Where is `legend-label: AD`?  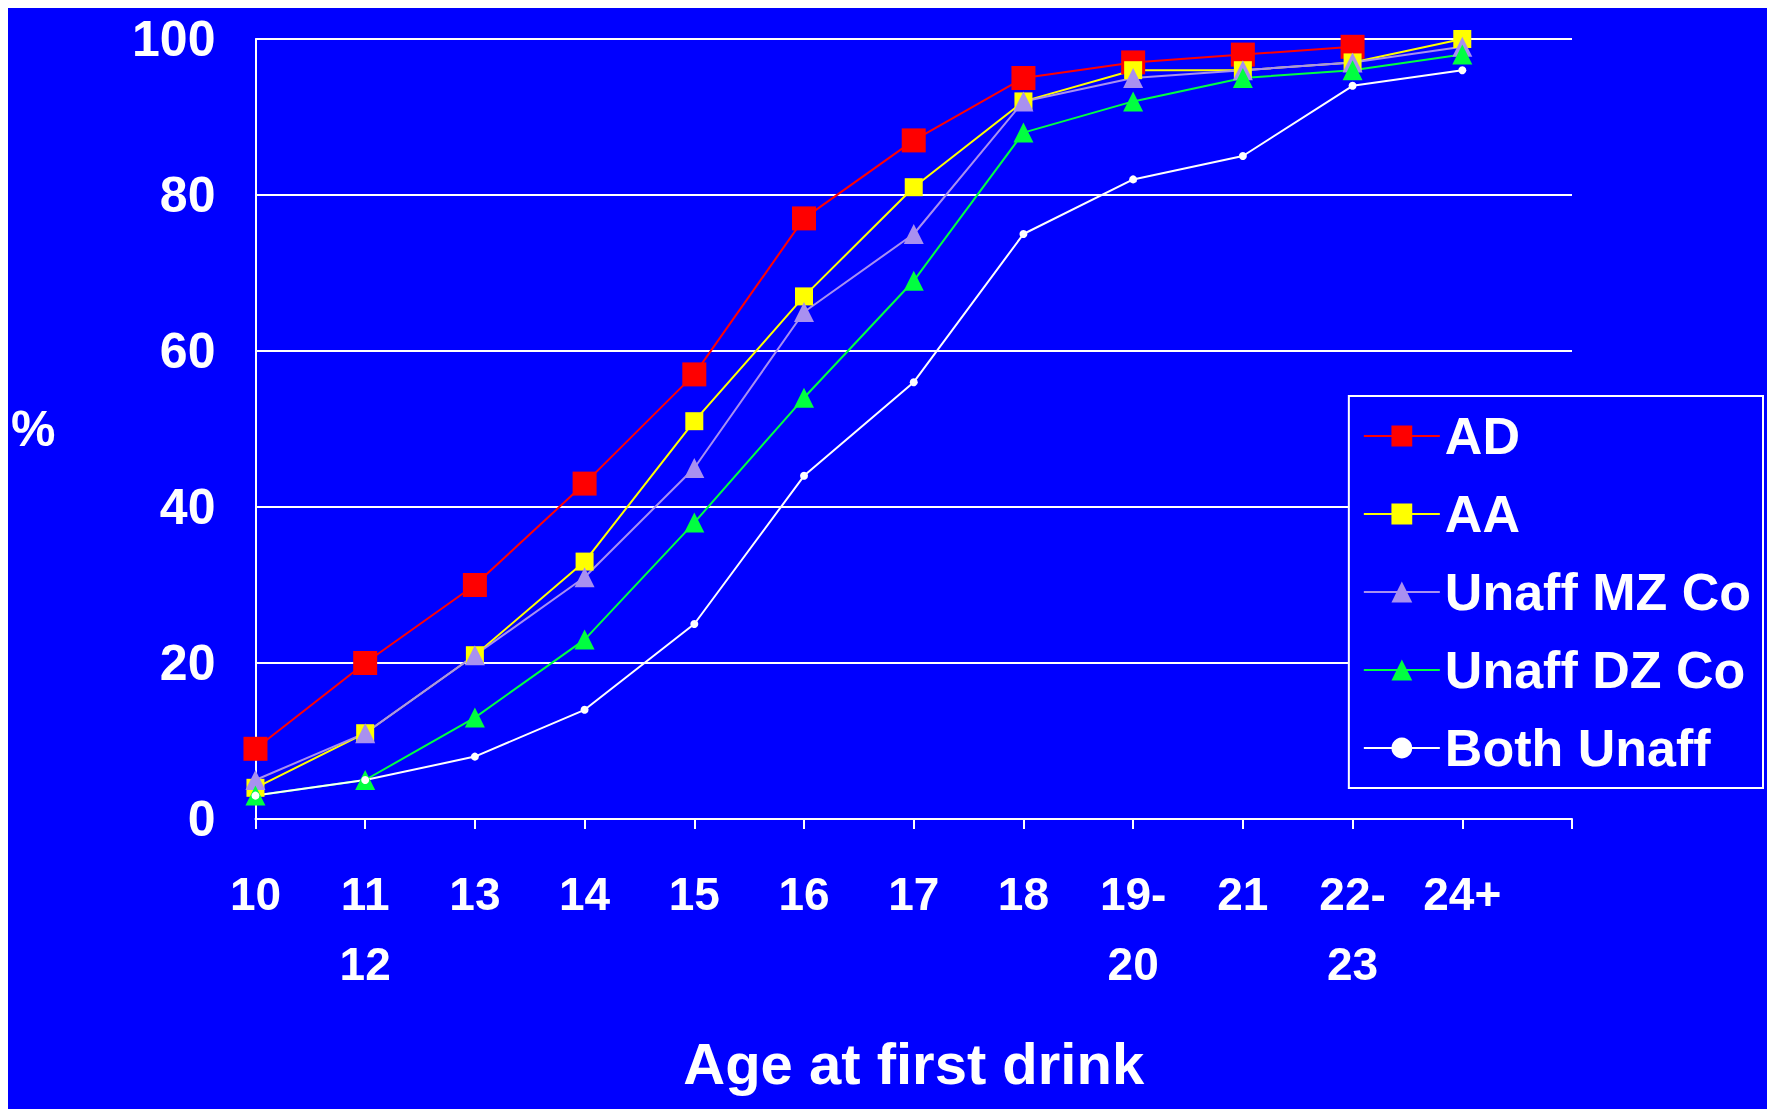
legend-label: AD is located at coordinates (1482, 436).